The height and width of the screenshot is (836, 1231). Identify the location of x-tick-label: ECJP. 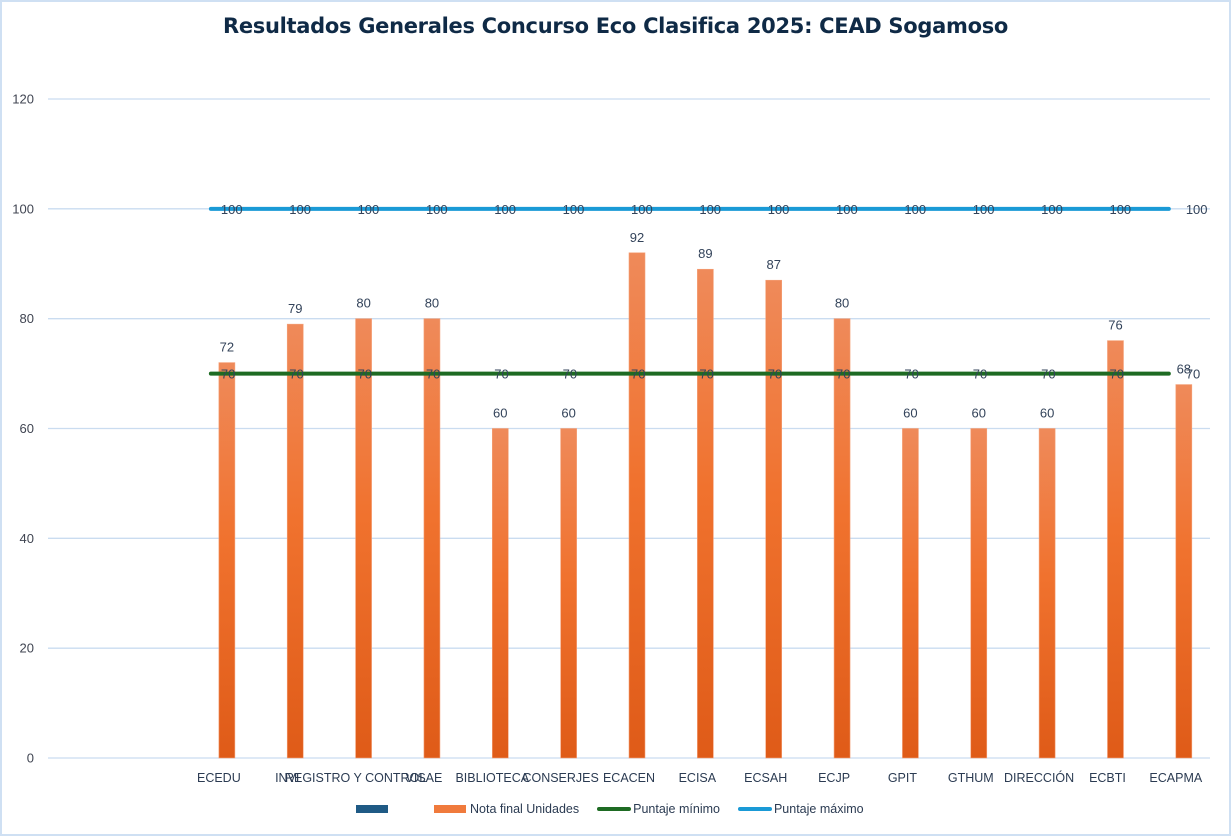
(834, 778).